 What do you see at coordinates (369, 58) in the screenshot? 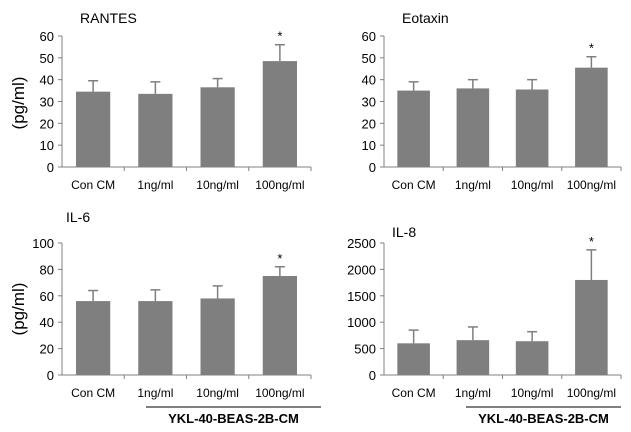
I see `eotaxin-y-tick-label: 50` at bounding box center [369, 58].